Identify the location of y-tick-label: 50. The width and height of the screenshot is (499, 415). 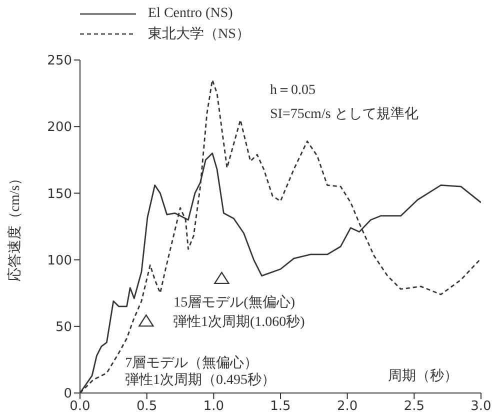
(63, 328).